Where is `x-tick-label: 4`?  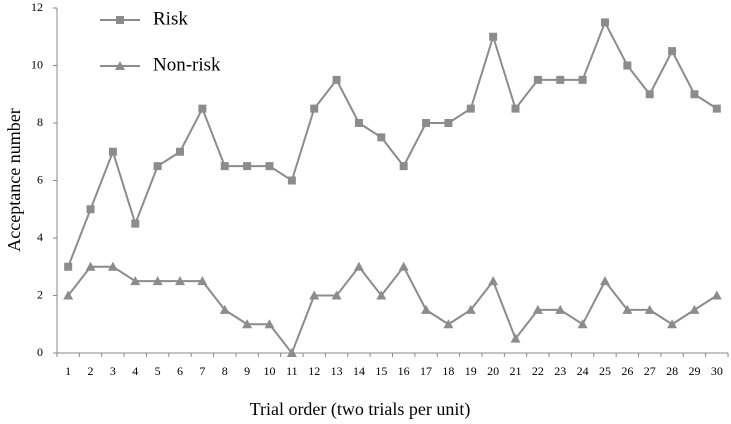 x-tick-label: 4 is located at coordinates (135, 371).